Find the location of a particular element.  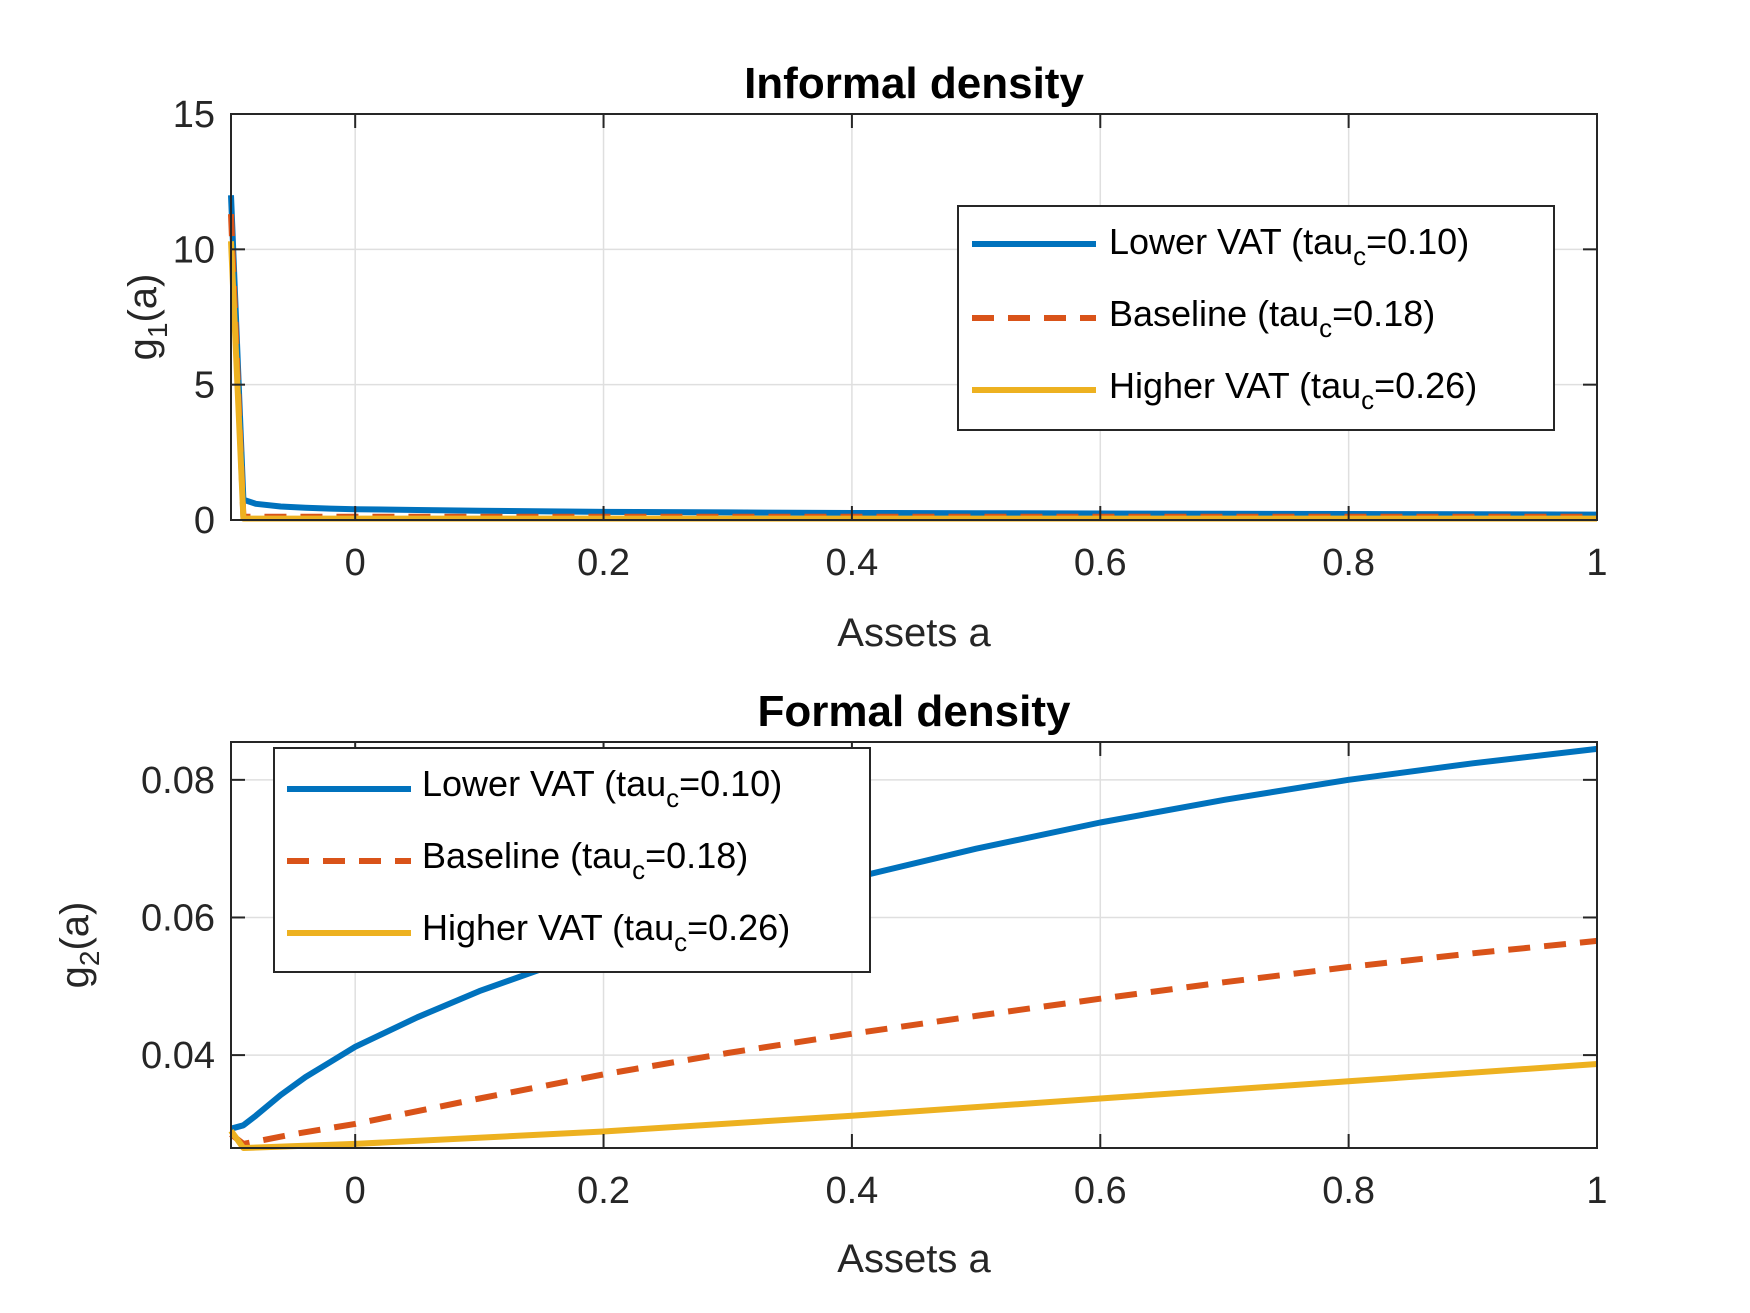

informal-ylabel-sub: 1 is located at coordinates (157, 331).